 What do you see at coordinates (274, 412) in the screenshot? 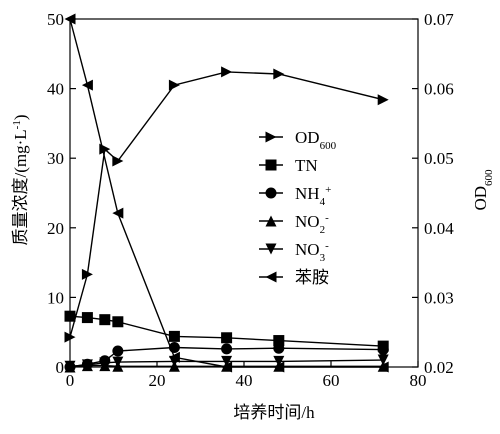
I see `x-axis-label: 培养时间/h` at bounding box center [274, 412].